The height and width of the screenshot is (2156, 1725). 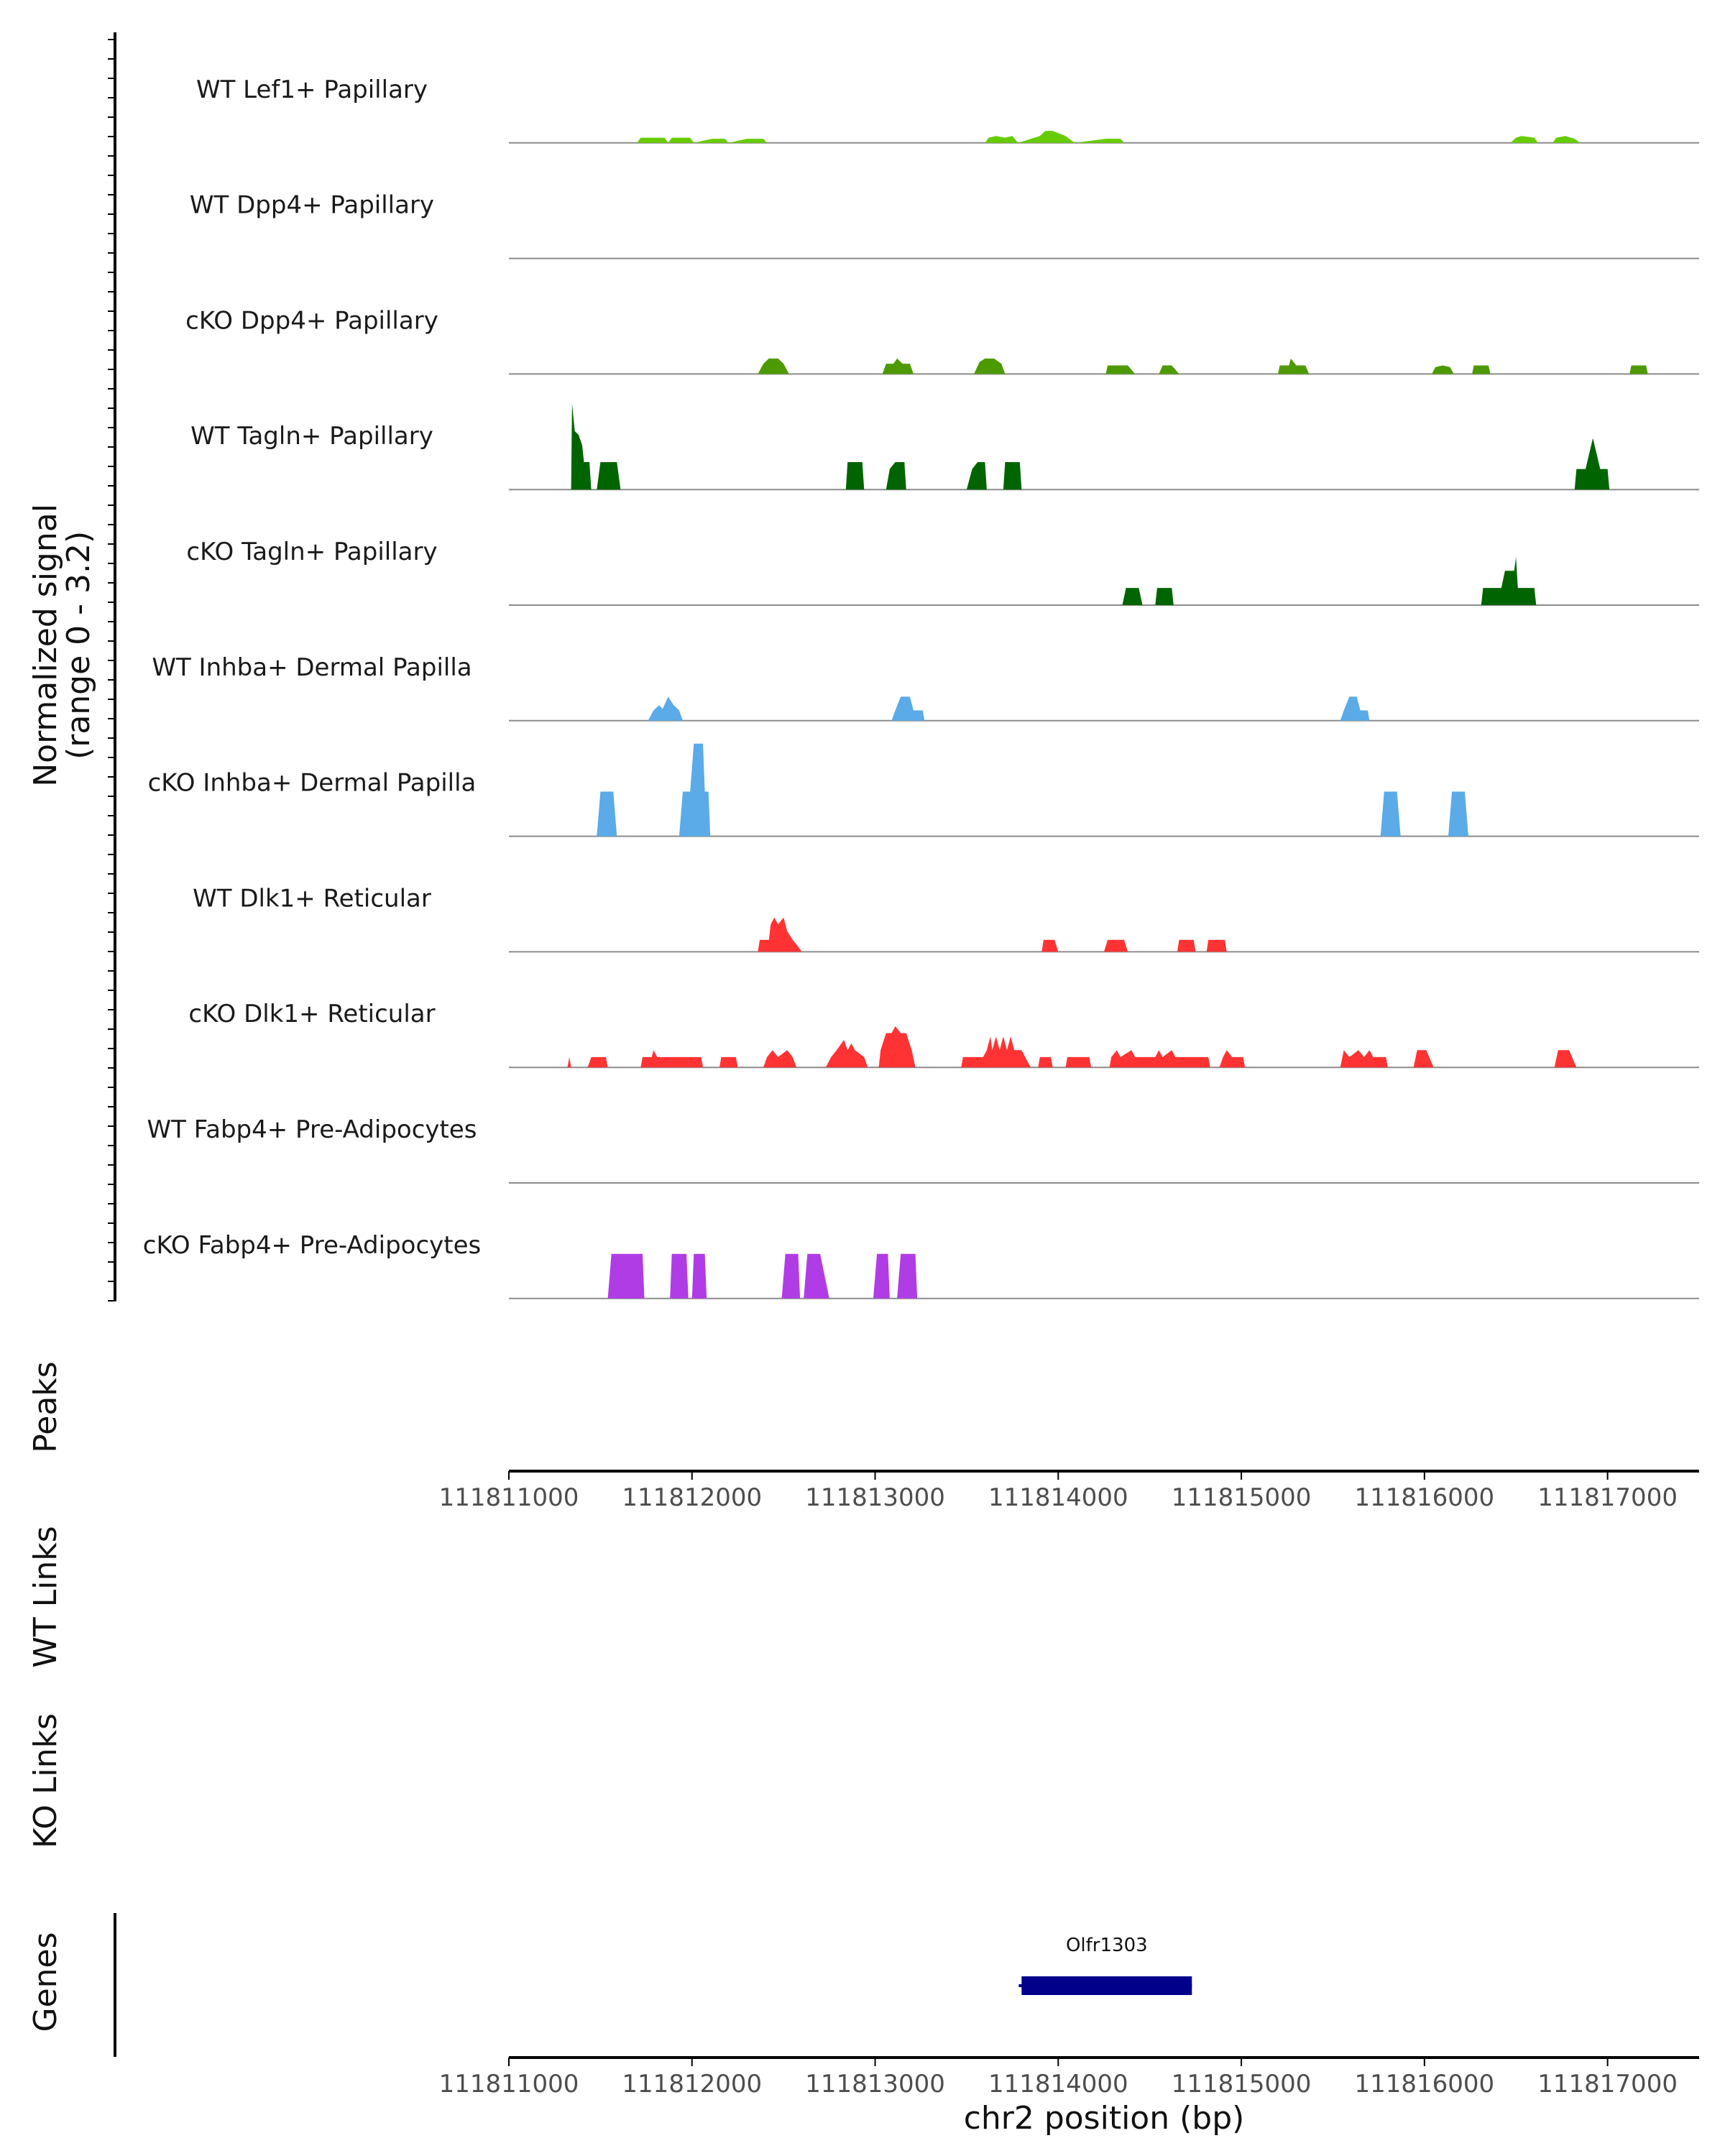 I want to click on track-label: WT Lef1+ Papillary, so click(x=312, y=90).